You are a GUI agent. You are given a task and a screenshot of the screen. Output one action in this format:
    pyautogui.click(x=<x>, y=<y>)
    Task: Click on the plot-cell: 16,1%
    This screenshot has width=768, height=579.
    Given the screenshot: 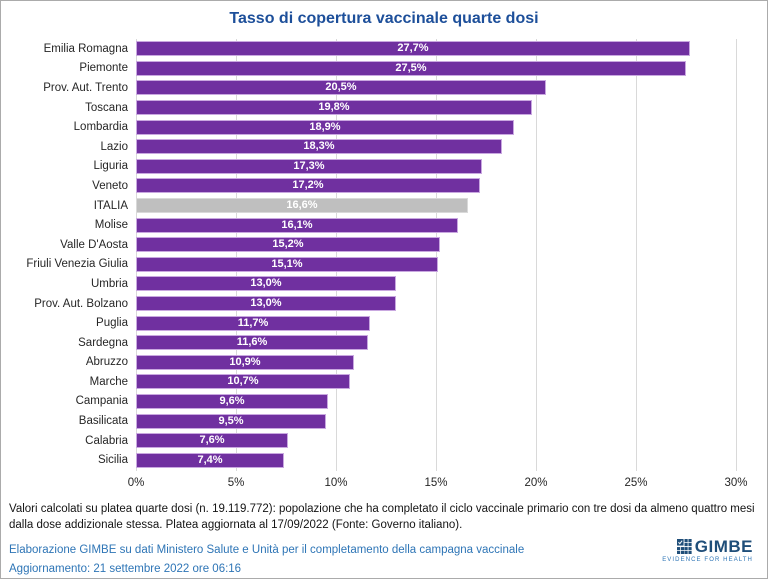 What is the action you would take?
    pyautogui.click(x=436, y=225)
    